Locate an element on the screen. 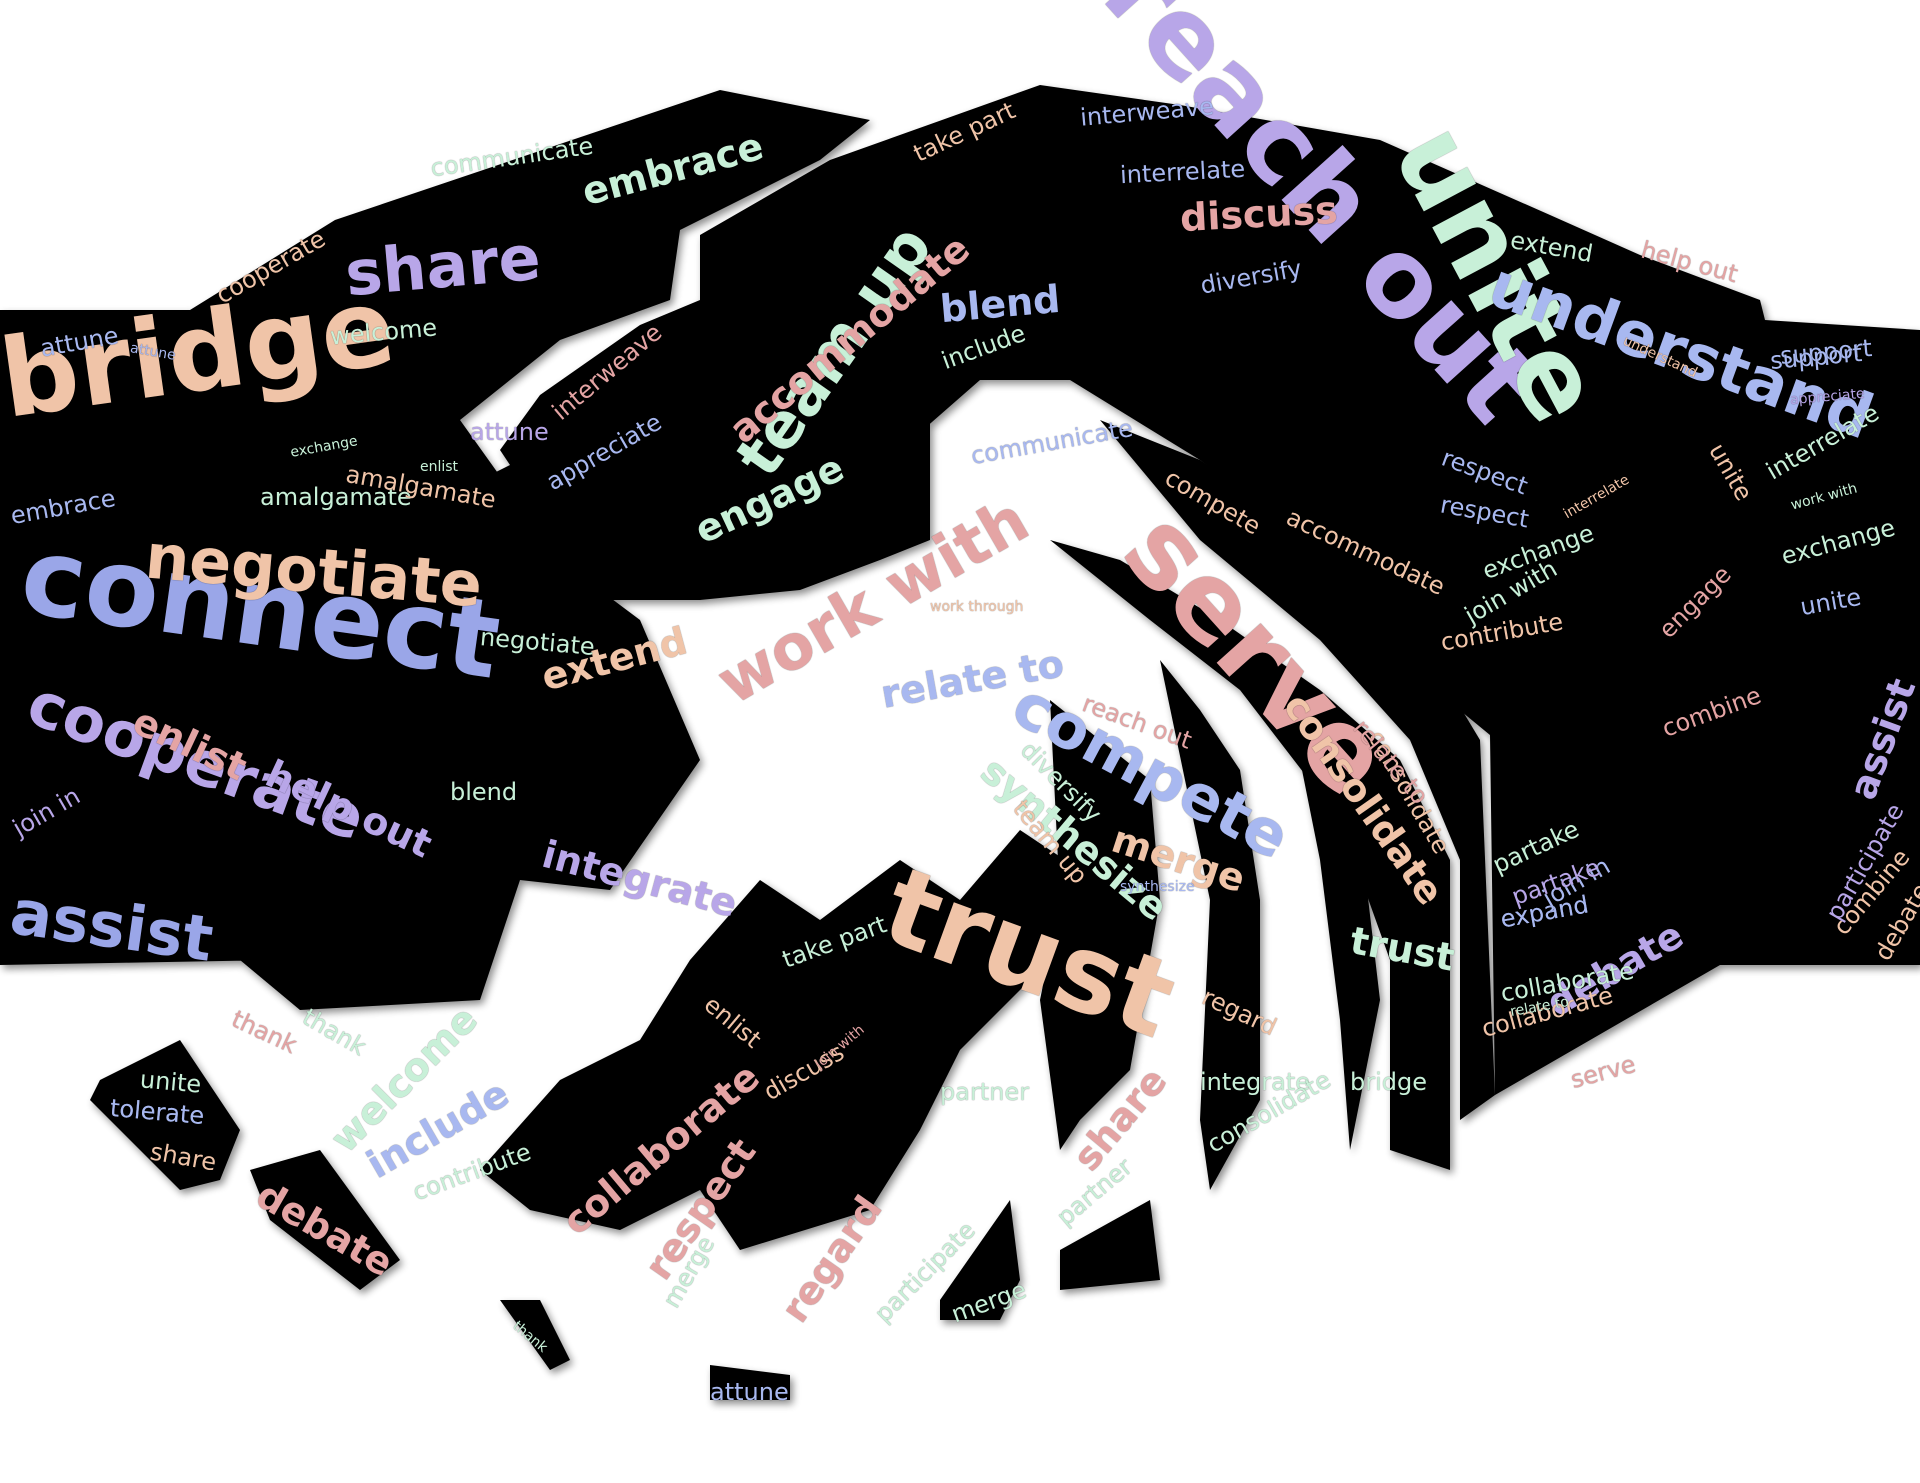 The width and height of the screenshot is (1920, 1483). word-amalgamate: amalgamate is located at coordinates (336, 497).